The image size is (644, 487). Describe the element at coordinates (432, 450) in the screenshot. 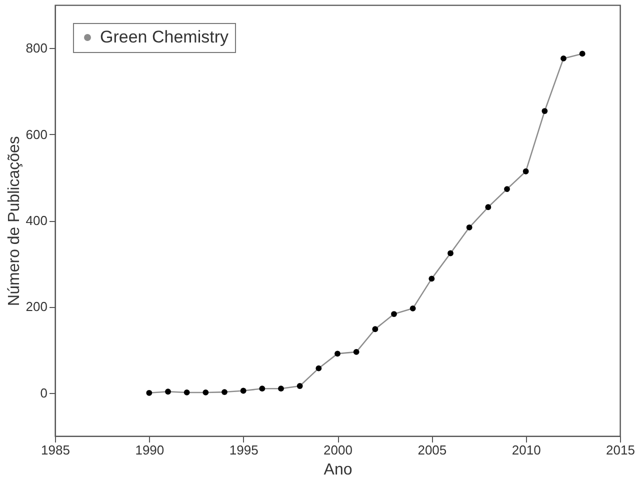

I see `x-tick-label: 2005` at that location.